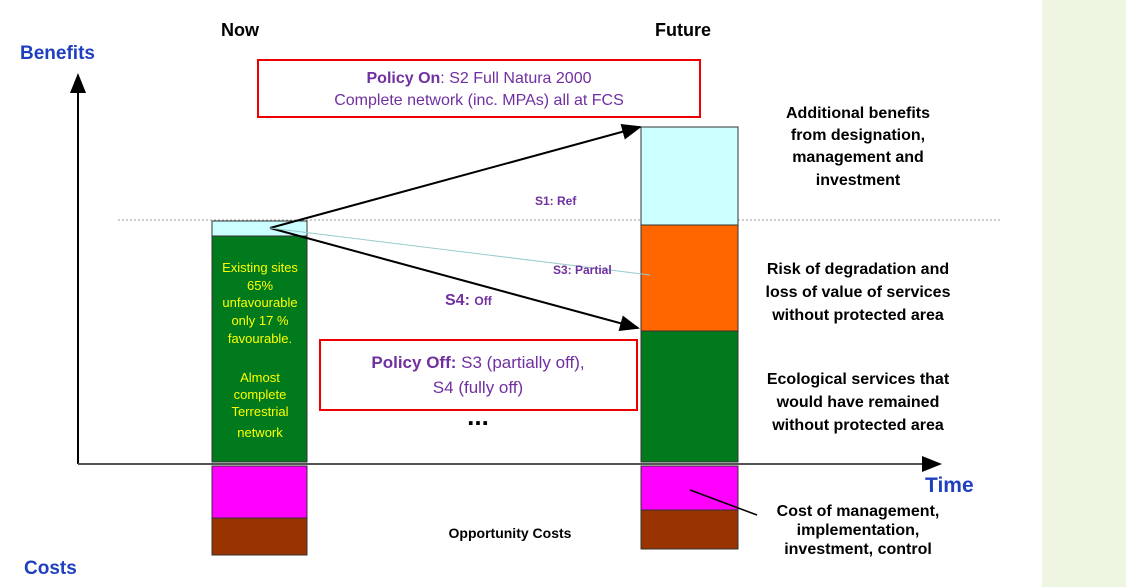 Image resolution: width=1126 pixels, height=587 pixels. Describe the element at coordinates (260, 320) in the screenshot. I see `now-bar-text: only 17 %` at that location.